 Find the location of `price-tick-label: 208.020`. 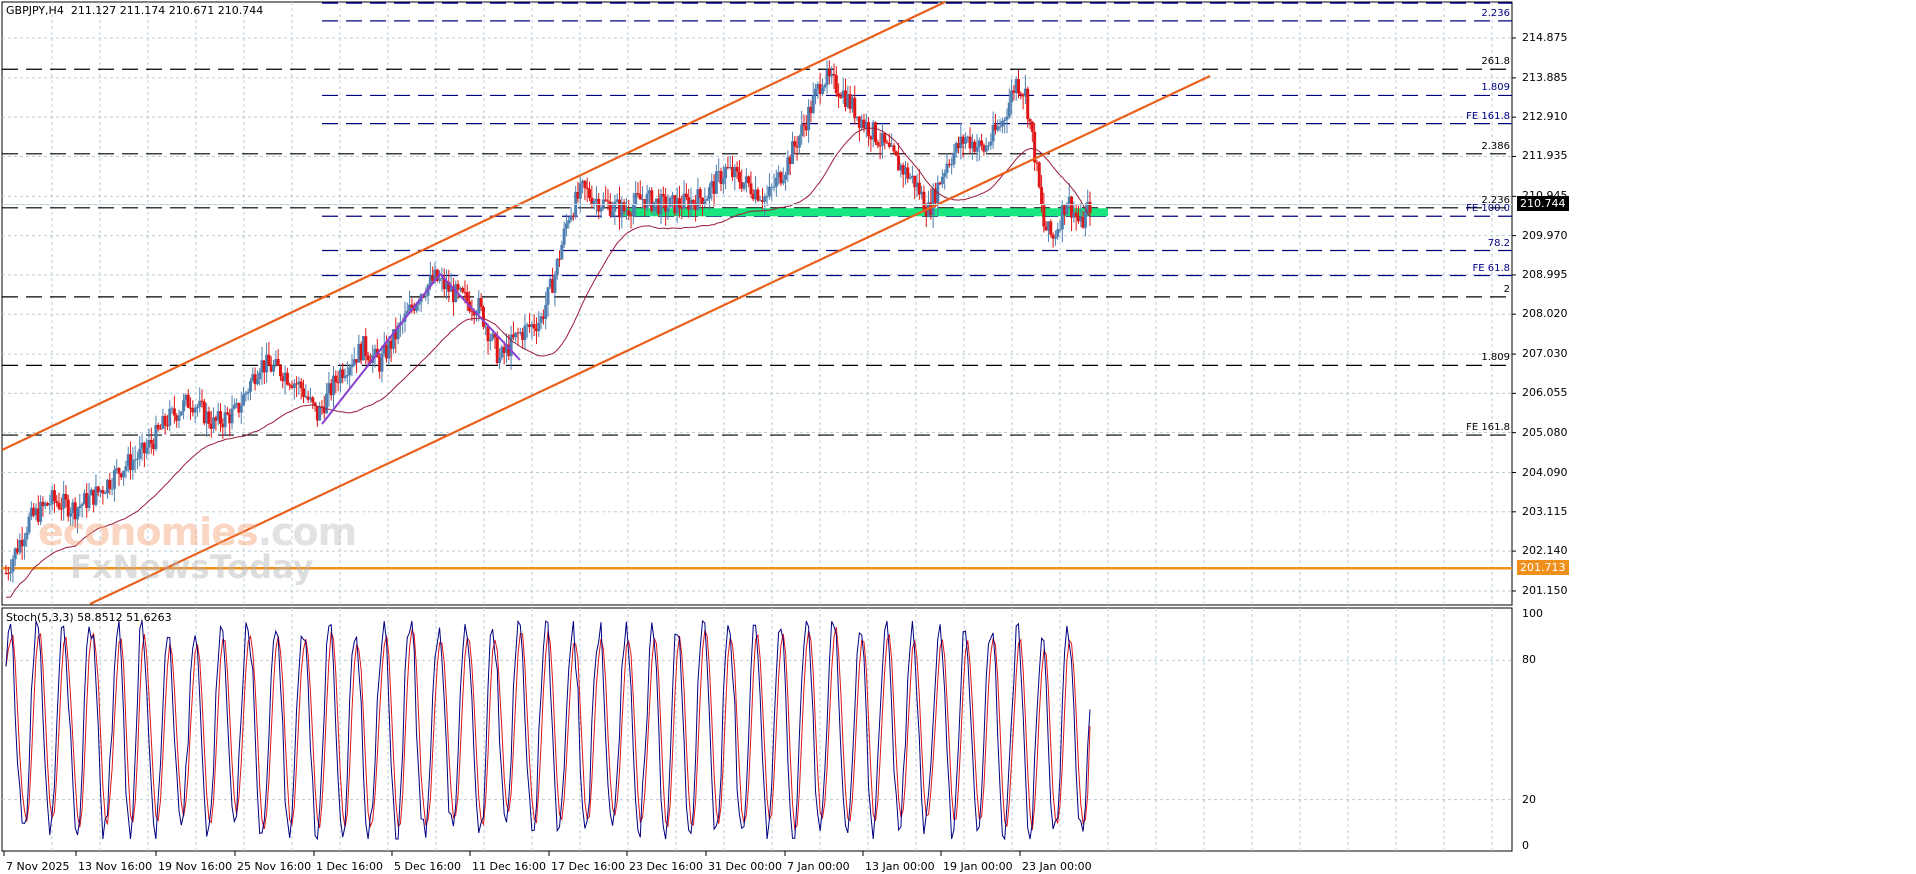

price-tick-label: 208.020 is located at coordinates (1545, 314).